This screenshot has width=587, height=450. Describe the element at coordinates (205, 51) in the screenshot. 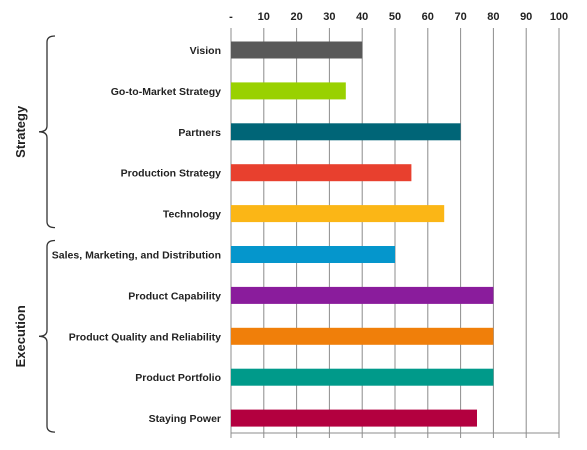

I see `category-label: Vision` at that location.